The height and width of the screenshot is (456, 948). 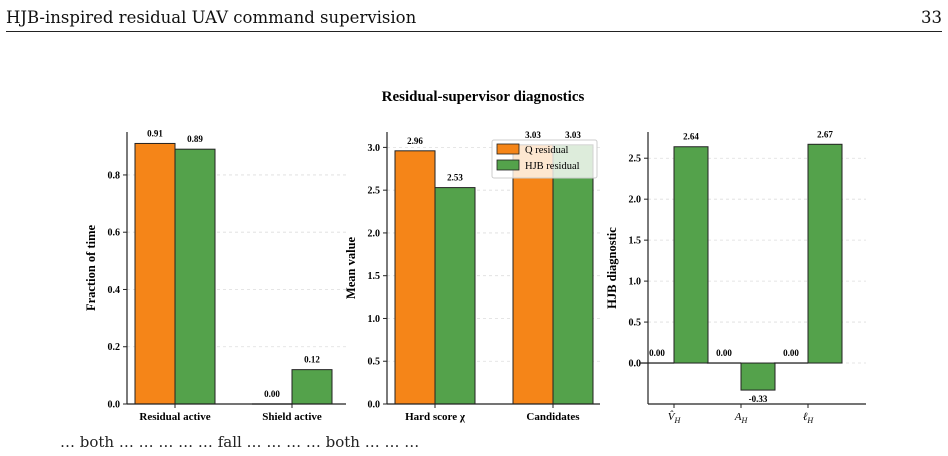 I want to click on value-label: 2.64, so click(x=691, y=137).